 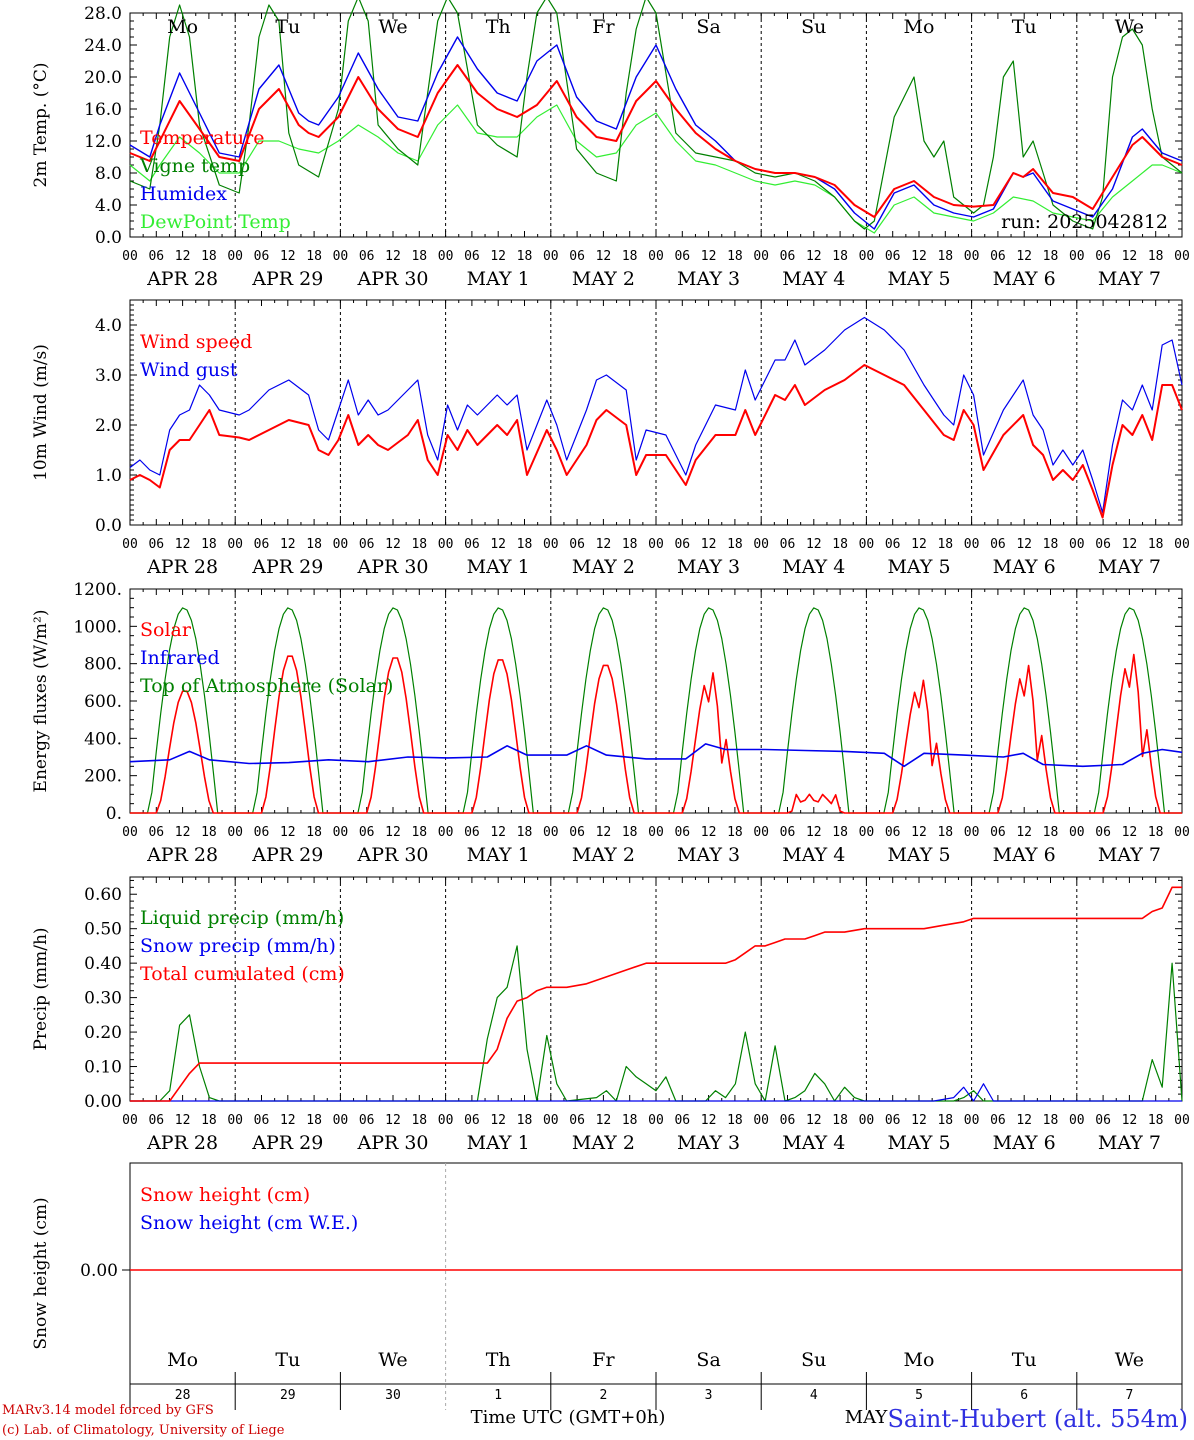 I want to click on station-name: Saint-Hubert (alt. 554m), so click(x=1037, y=1419).